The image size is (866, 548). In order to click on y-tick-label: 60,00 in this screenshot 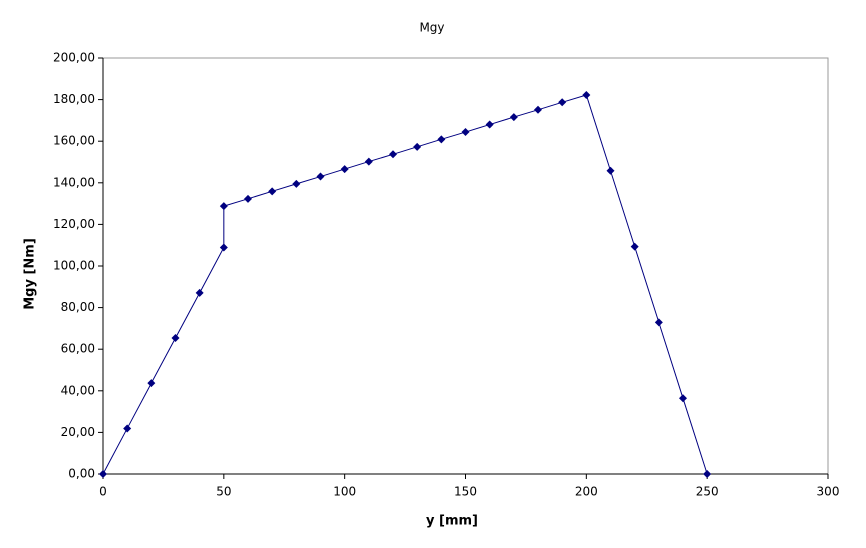, I will do `click(78, 349)`.